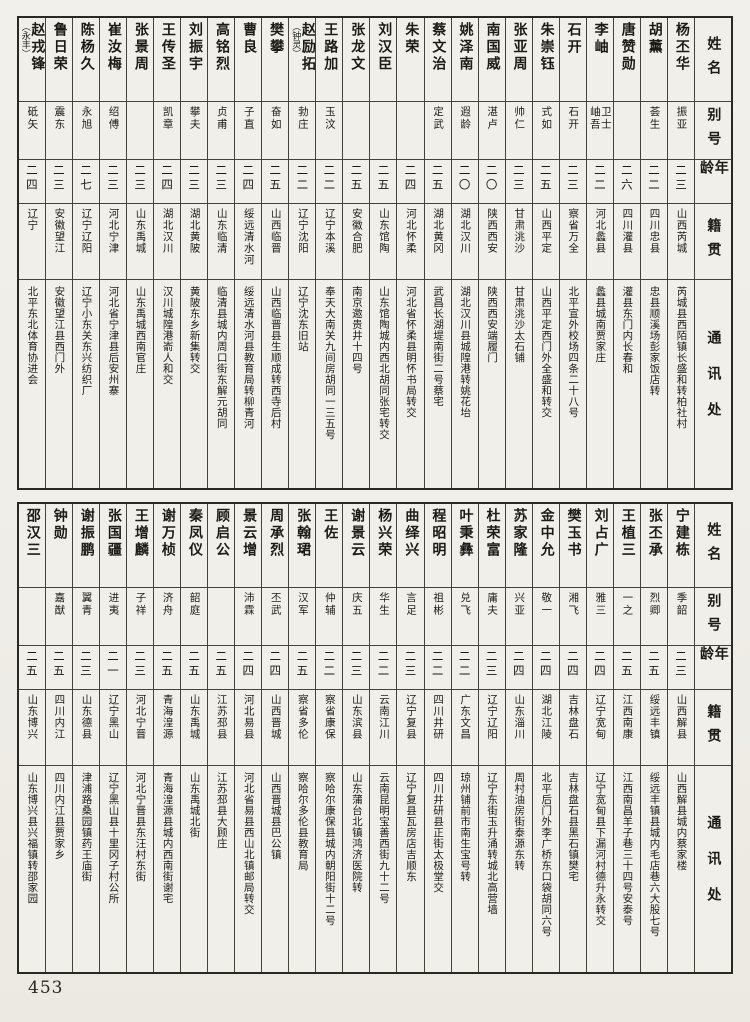 This screenshot has height=1022, width=750. I want to click on name-cell: 朱崇钰, so click(545, 60).